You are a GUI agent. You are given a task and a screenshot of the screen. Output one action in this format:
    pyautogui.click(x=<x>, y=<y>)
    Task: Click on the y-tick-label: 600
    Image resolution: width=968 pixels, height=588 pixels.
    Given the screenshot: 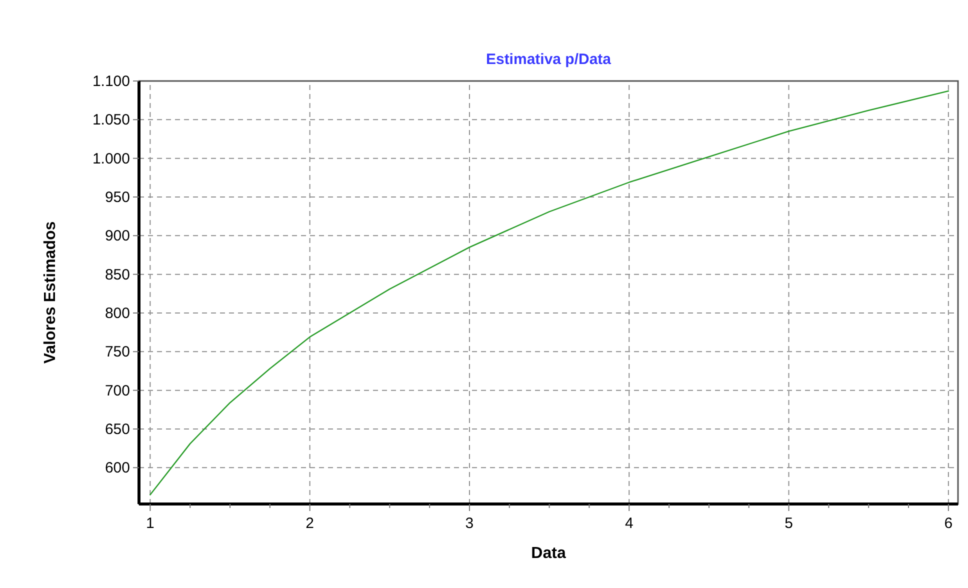 What is the action you would take?
    pyautogui.click(x=117, y=468)
    